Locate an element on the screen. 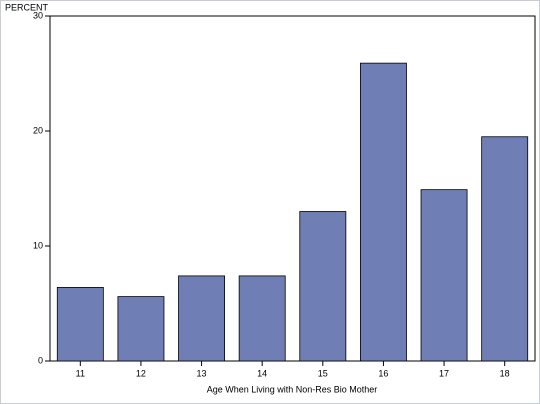  x-tick-label: 14 is located at coordinates (262, 373).